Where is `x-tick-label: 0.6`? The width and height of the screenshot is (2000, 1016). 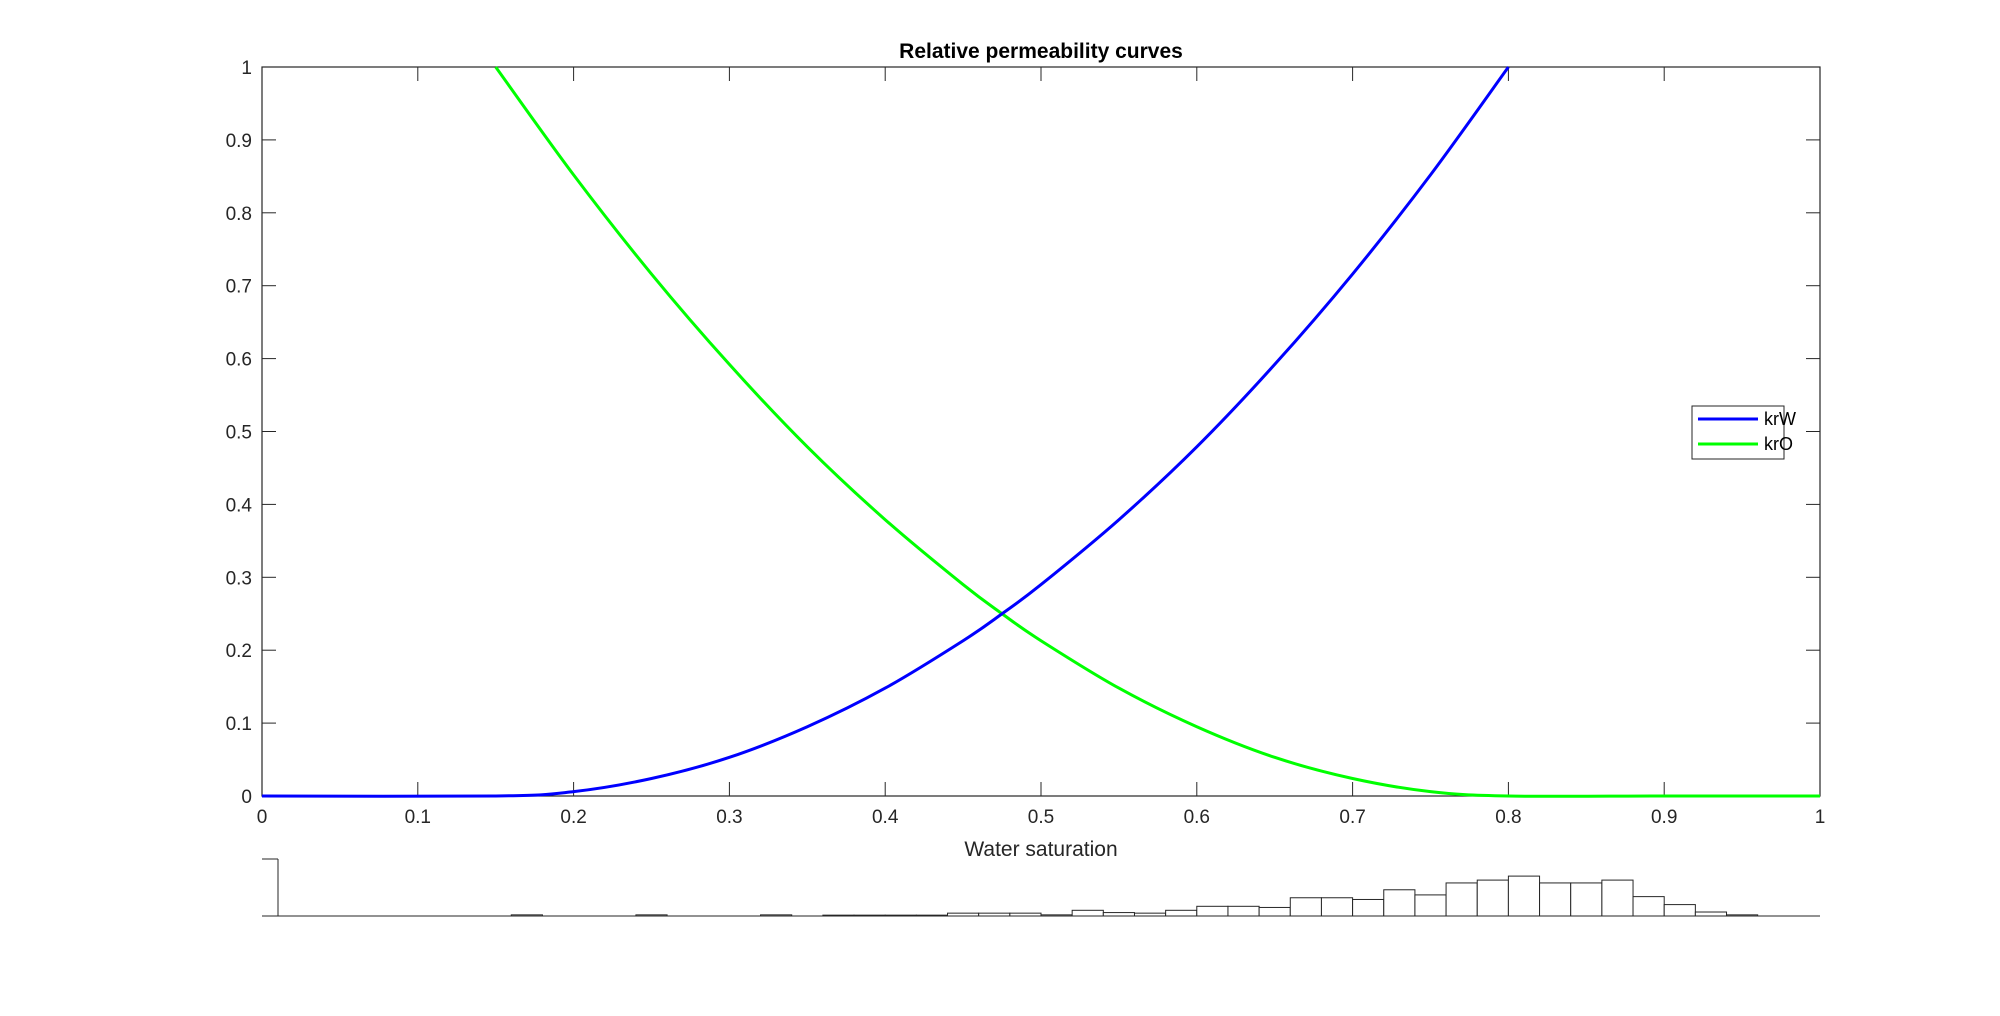
x-tick-label: 0.6 is located at coordinates (1197, 817).